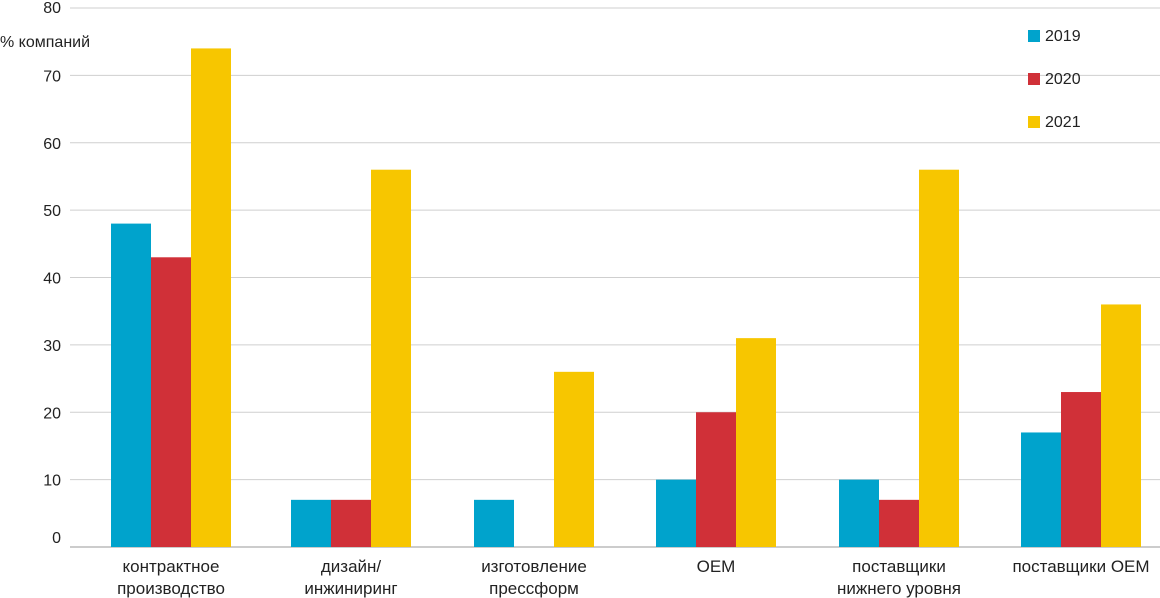  Describe the element at coordinates (52, 8) in the screenshot. I see `y-tick-label: 80` at that location.